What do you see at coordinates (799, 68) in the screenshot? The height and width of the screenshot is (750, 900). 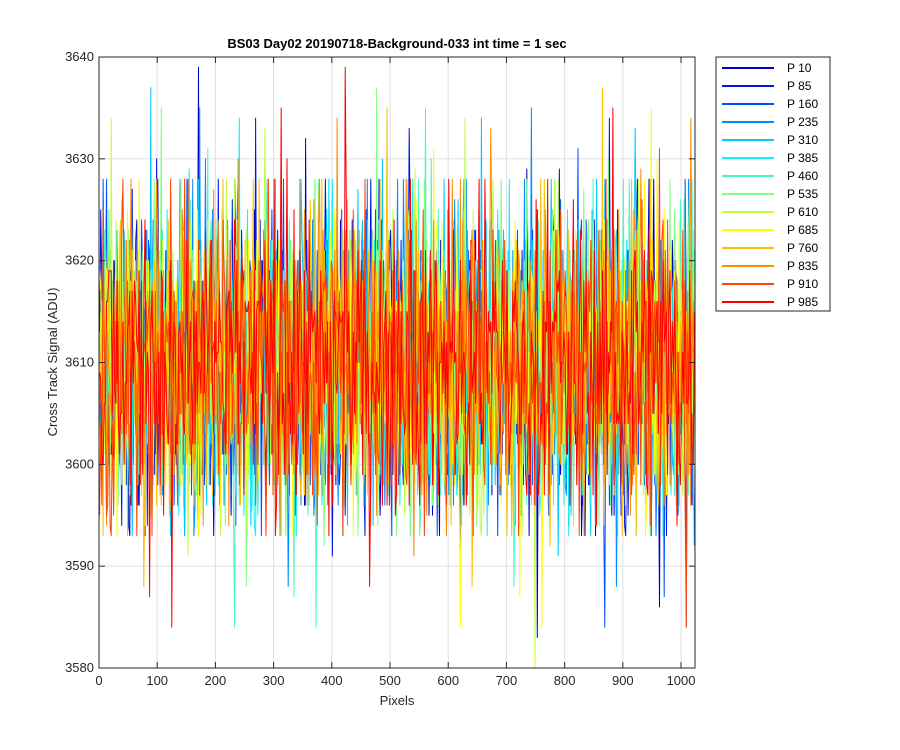 I see `legend-label: P 10` at bounding box center [799, 68].